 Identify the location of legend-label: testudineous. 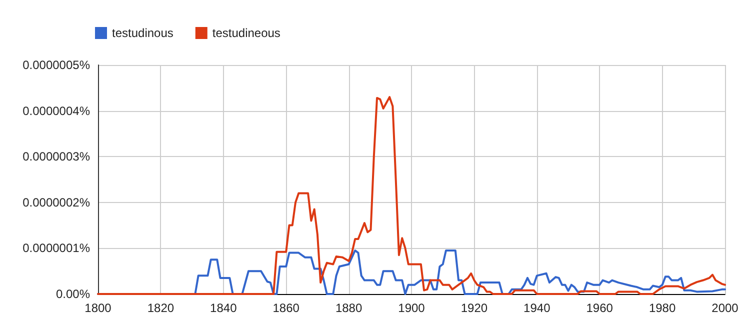
(246, 33).